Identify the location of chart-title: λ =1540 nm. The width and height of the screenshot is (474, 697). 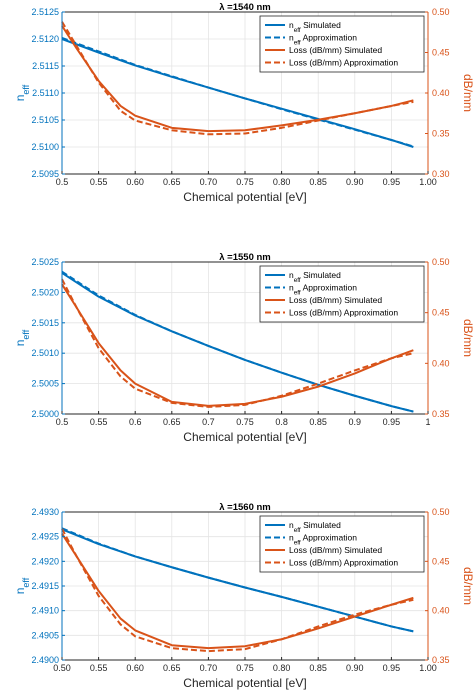
(245, 7).